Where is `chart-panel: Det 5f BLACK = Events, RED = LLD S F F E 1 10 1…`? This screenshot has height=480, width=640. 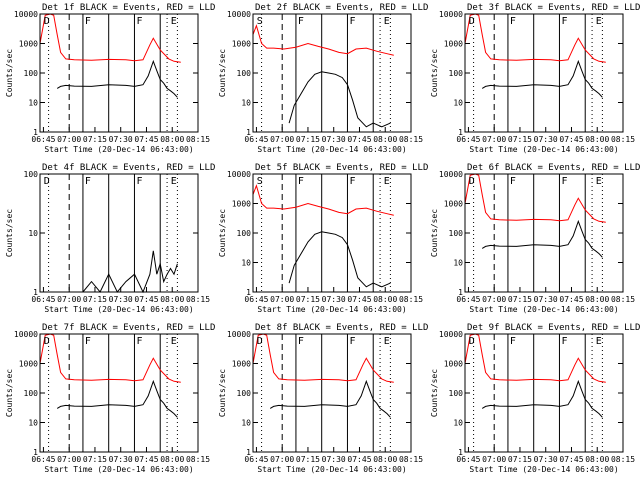
chart-panel: Det 5f BLACK = Events, RED = LLD S F F E 1 10 1… is located at coordinates (323, 238).